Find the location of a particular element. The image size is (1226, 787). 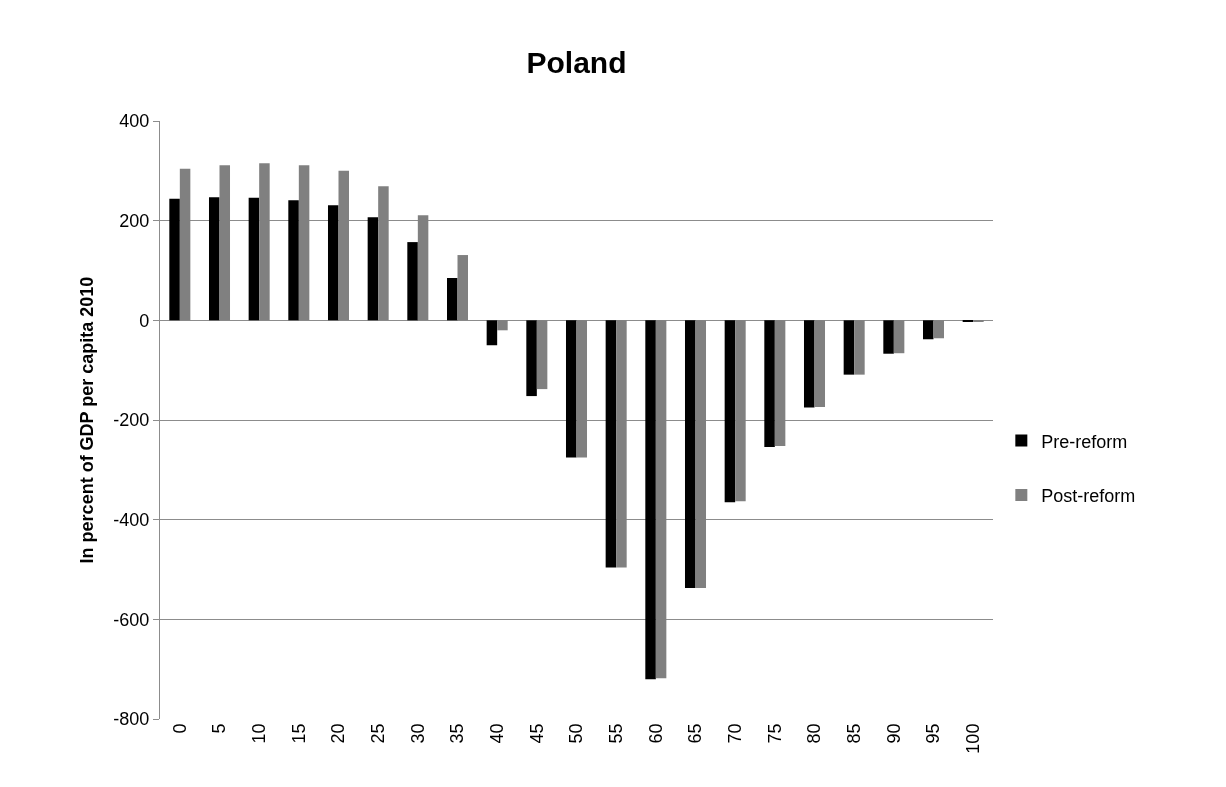

x-tick-label: 70 is located at coordinates (735, 733).